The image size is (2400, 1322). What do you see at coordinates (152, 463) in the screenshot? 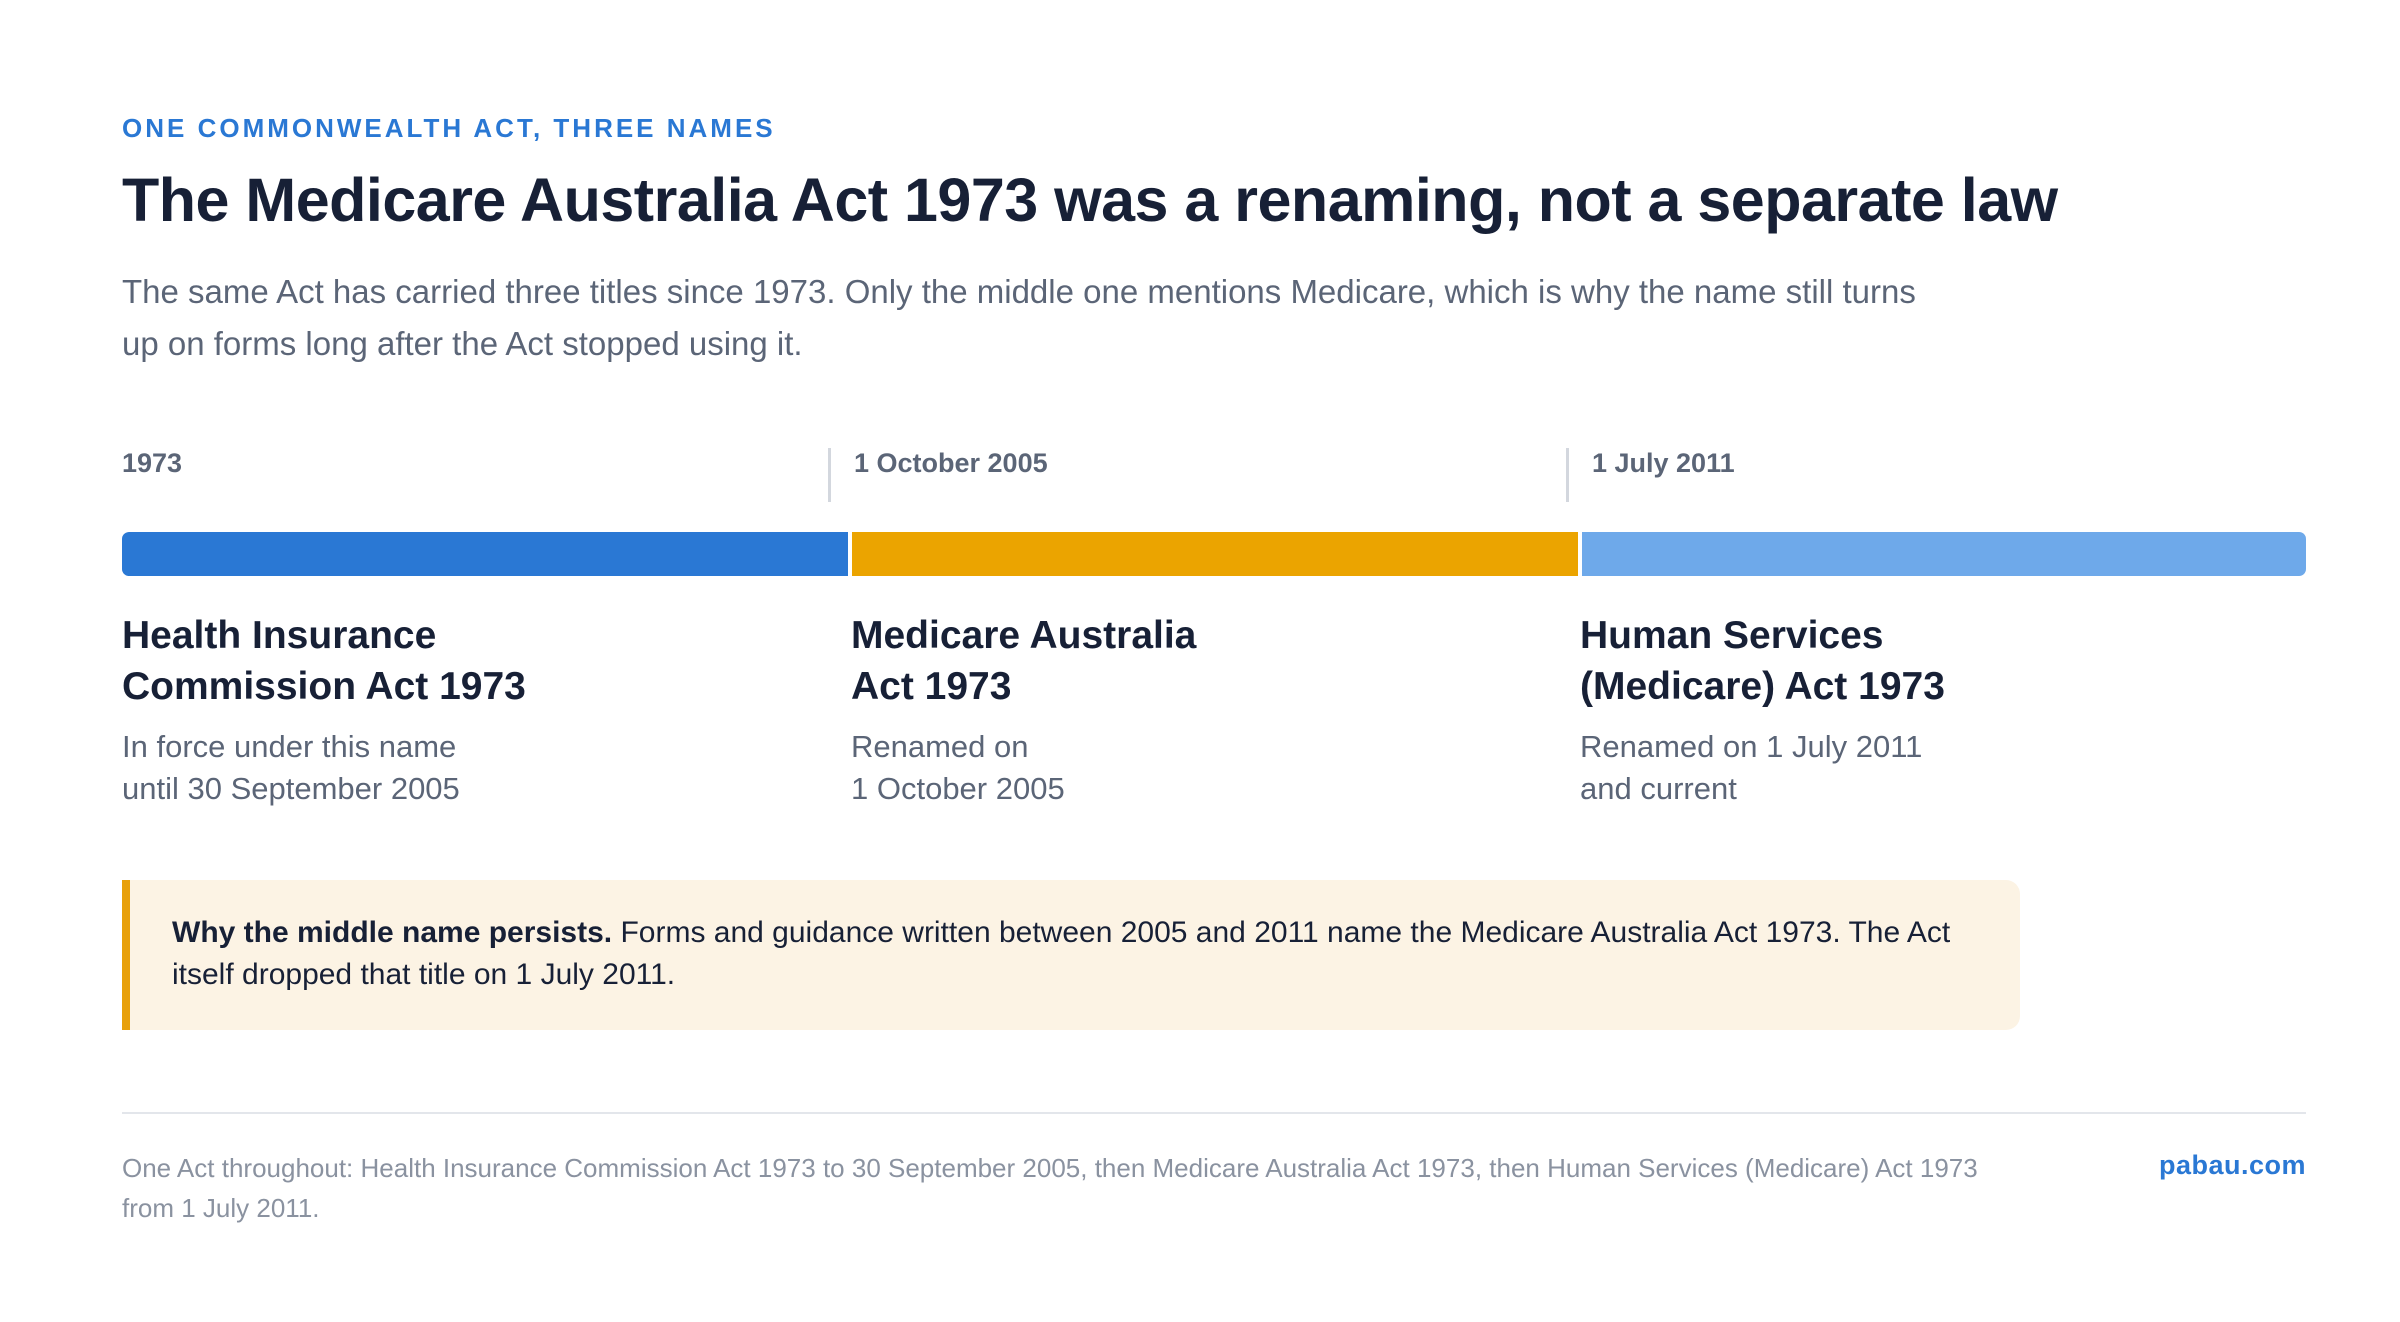
I see `date-label-1973: 1973` at bounding box center [152, 463].